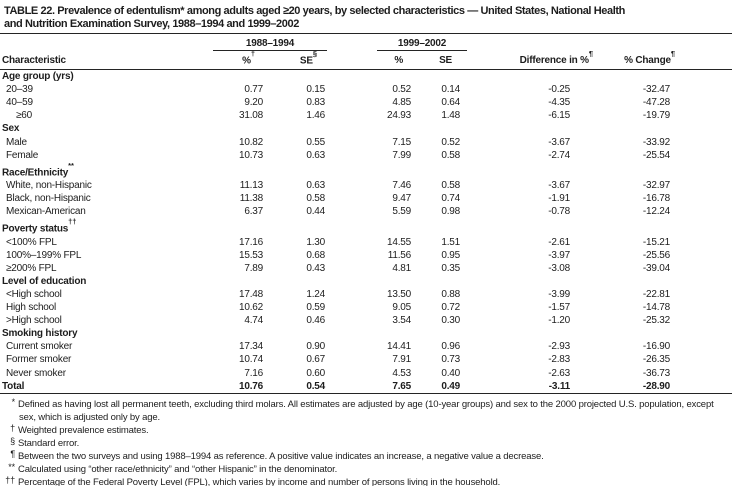 Image resolution: width=732 pixels, height=486 pixels. What do you see at coordinates (402, 321) in the screenshot?
I see `cell-value: 3.54` at bounding box center [402, 321].